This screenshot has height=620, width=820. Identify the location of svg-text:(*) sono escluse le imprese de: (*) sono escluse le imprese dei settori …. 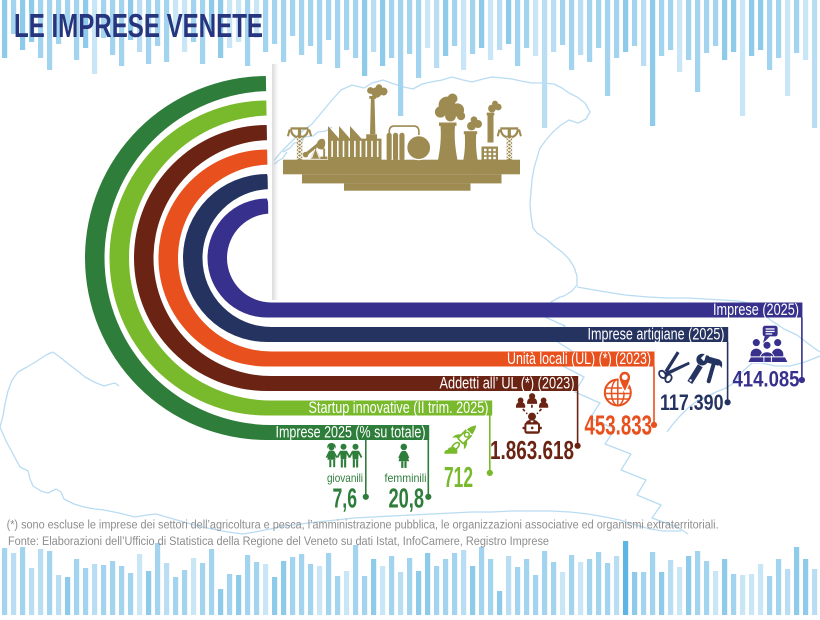
(363, 525).